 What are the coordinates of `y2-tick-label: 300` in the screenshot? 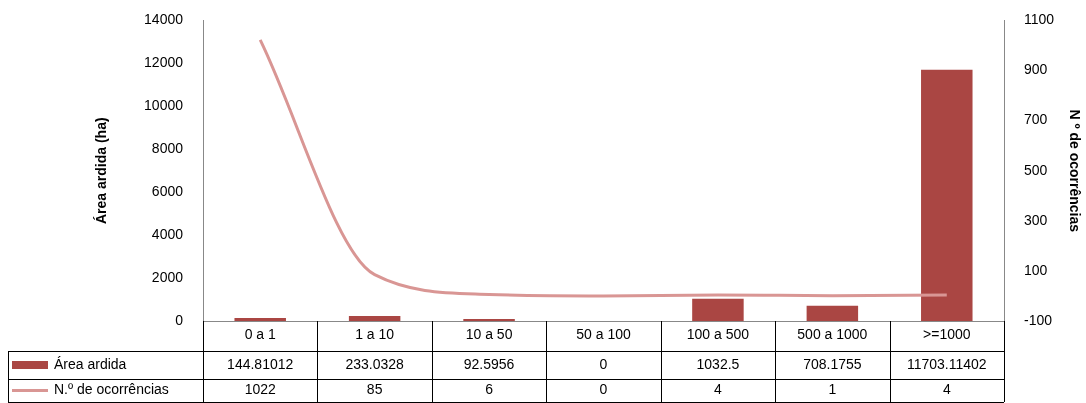 It's located at (1036, 219).